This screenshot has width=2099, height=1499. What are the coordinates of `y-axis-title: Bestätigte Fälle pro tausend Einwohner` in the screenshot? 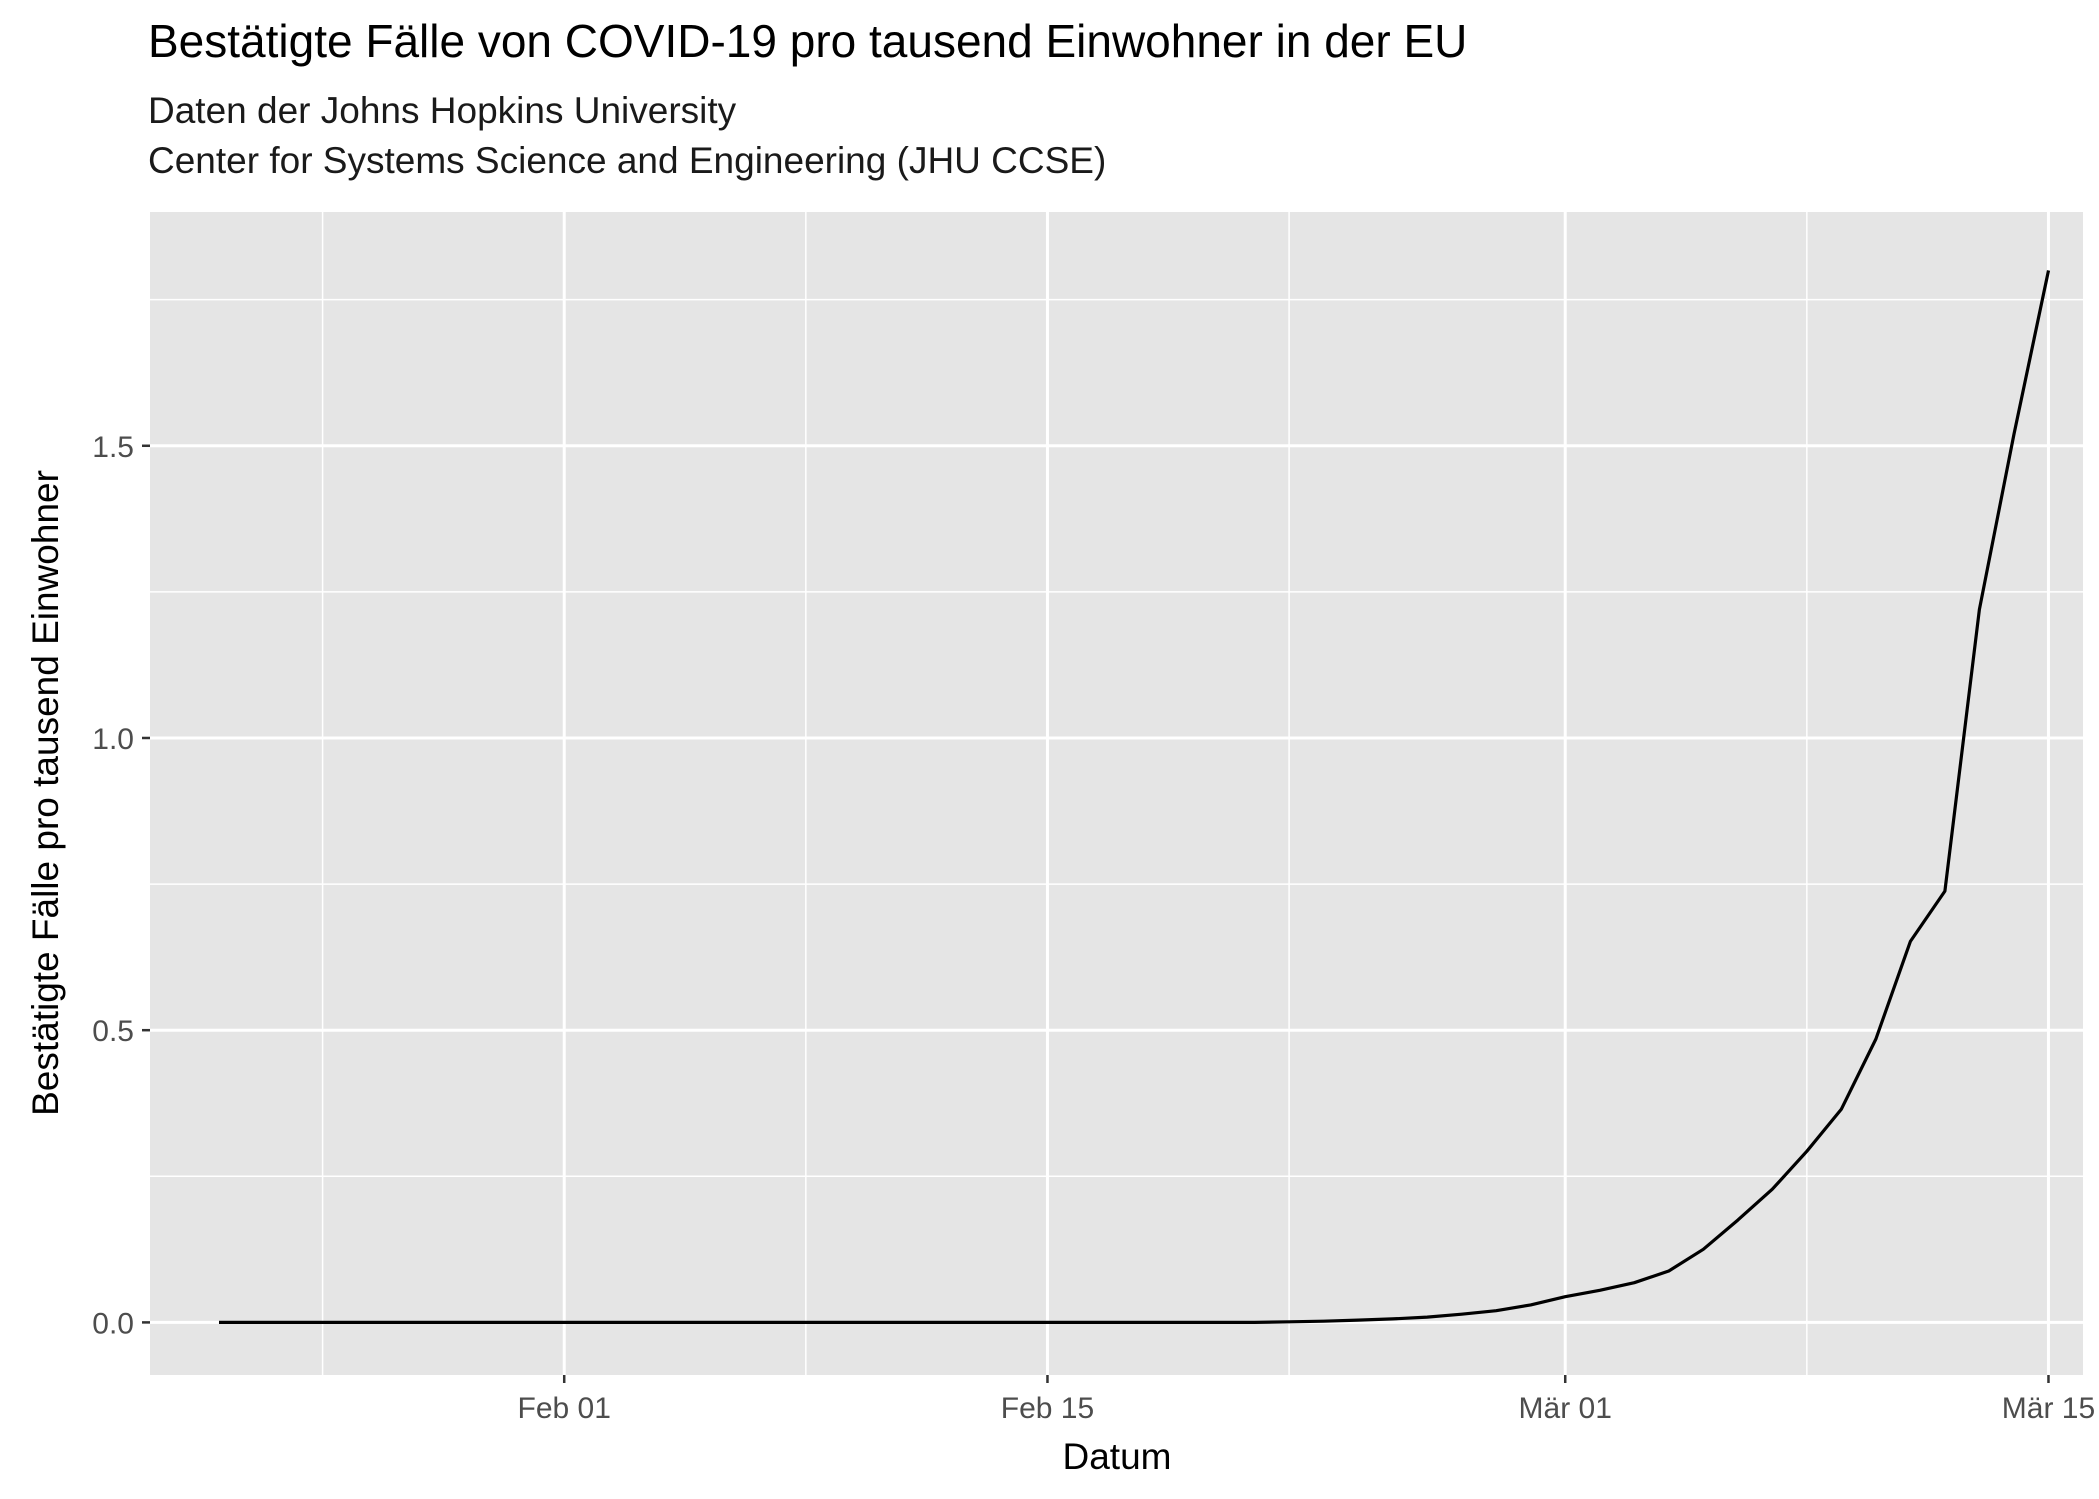 It's located at (45, 793).